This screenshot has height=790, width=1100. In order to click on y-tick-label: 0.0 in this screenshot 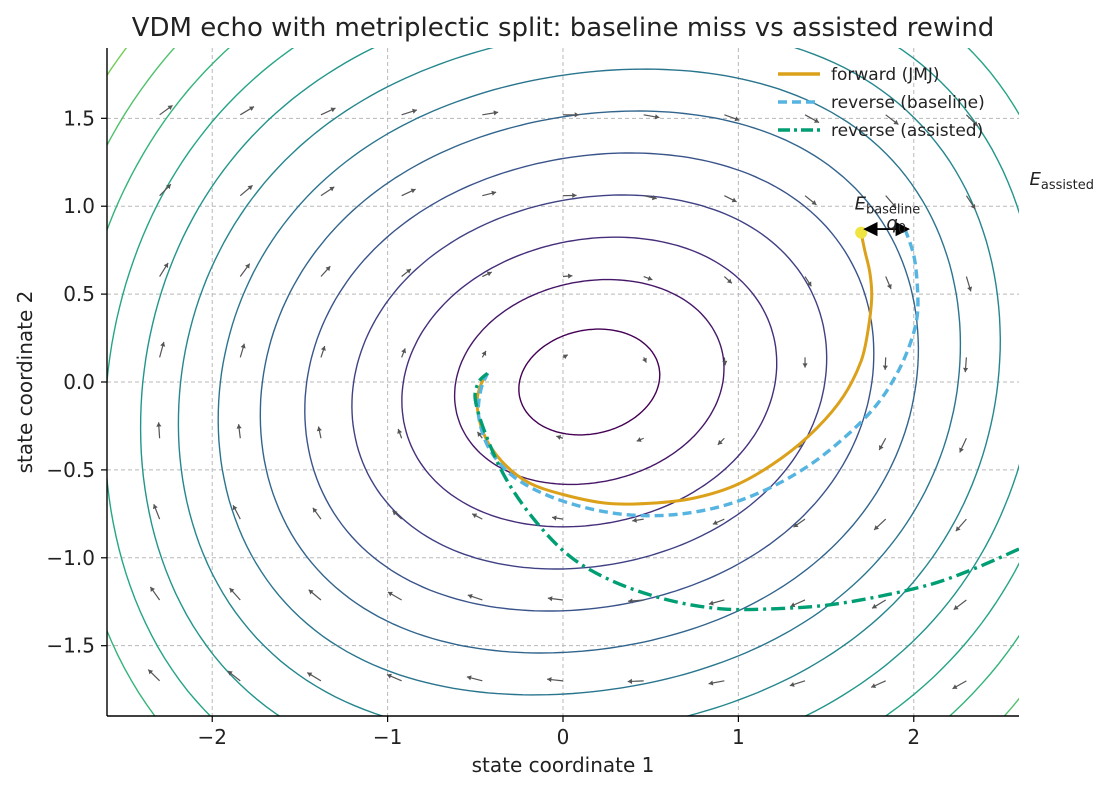, I will do `click(79, 382)`.